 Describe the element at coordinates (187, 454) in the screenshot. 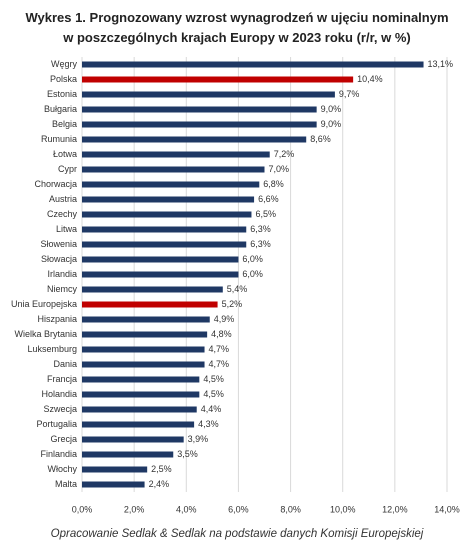

I see `value-label: 3,5%` at that location.